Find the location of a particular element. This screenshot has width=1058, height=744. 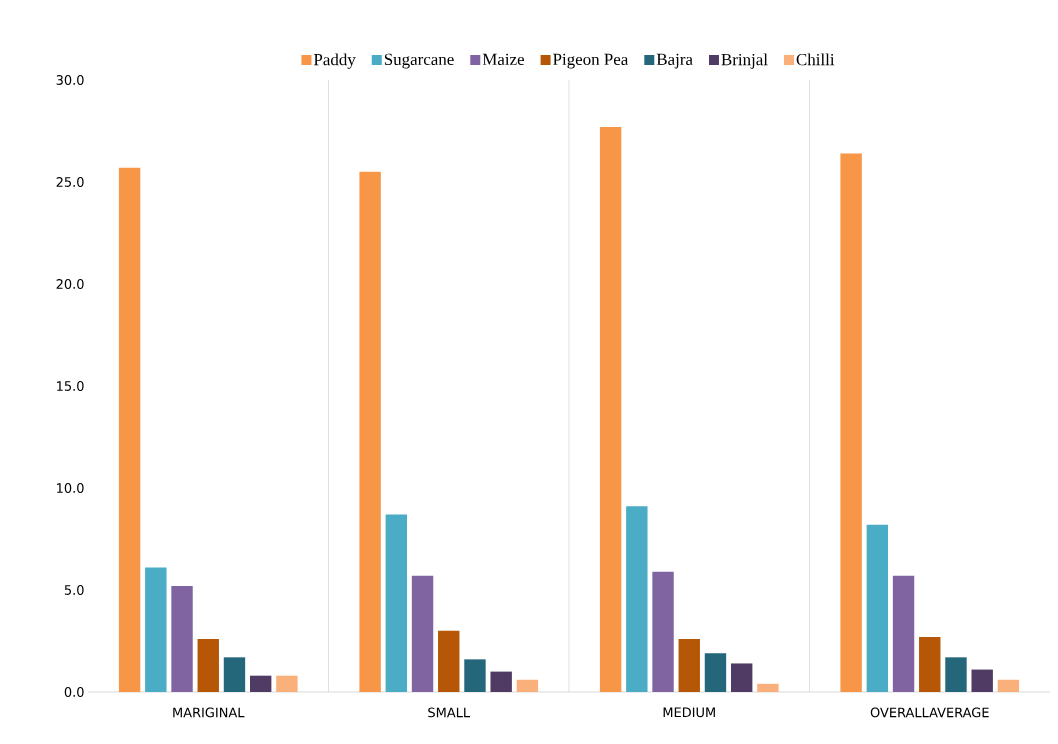

y-tick-label: 20.0 is located at coordinates (70, 284).